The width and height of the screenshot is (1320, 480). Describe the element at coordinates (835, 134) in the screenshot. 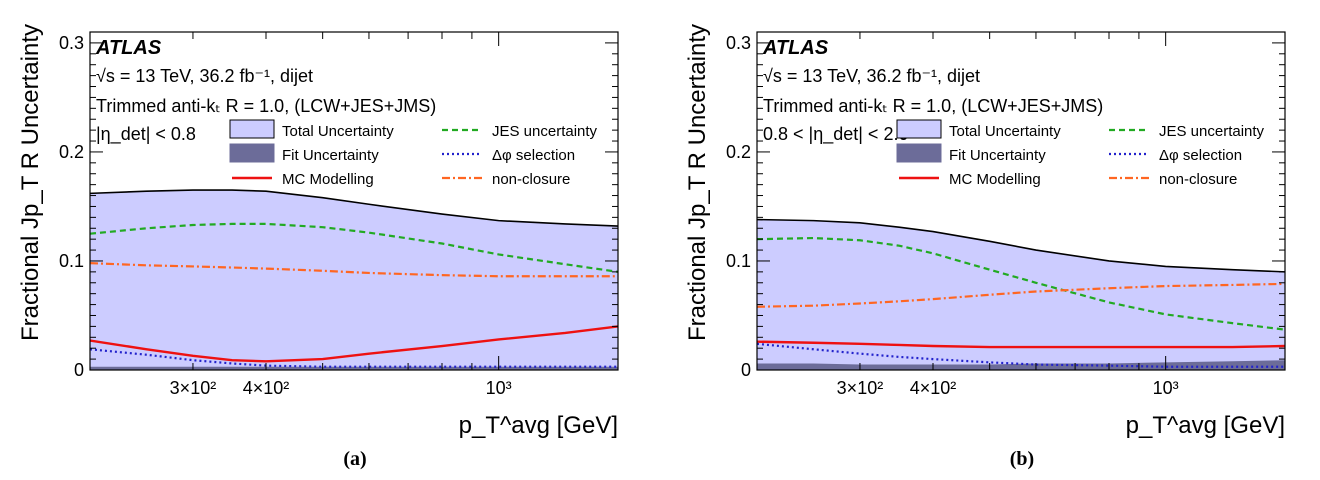

I see `annotation-line: 0.8 < |η_det| < 2.0` at that location.